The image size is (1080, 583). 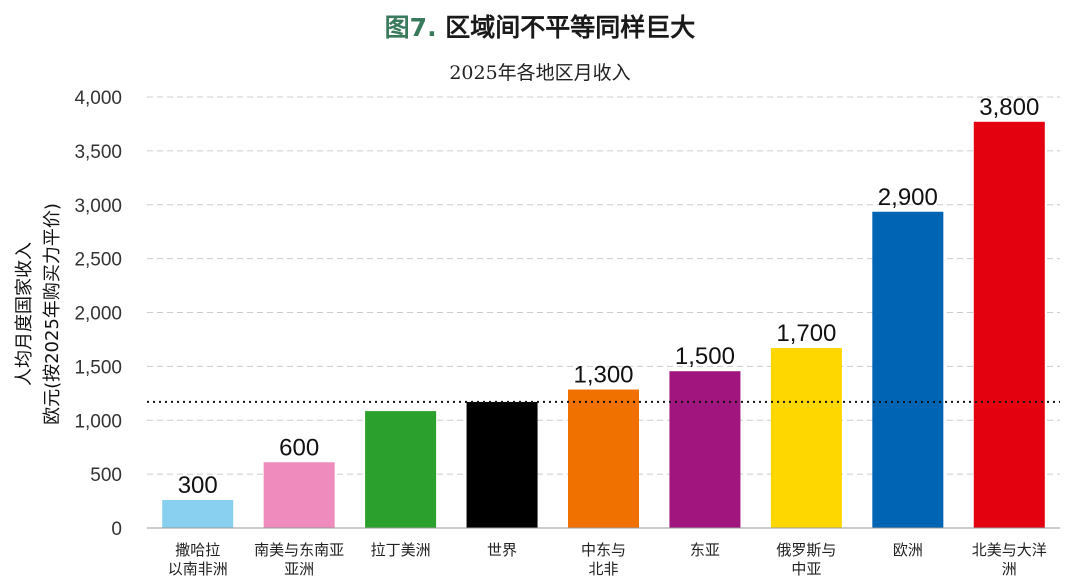 I want to click on value-label: 1,500, so click(x=705, y=356).